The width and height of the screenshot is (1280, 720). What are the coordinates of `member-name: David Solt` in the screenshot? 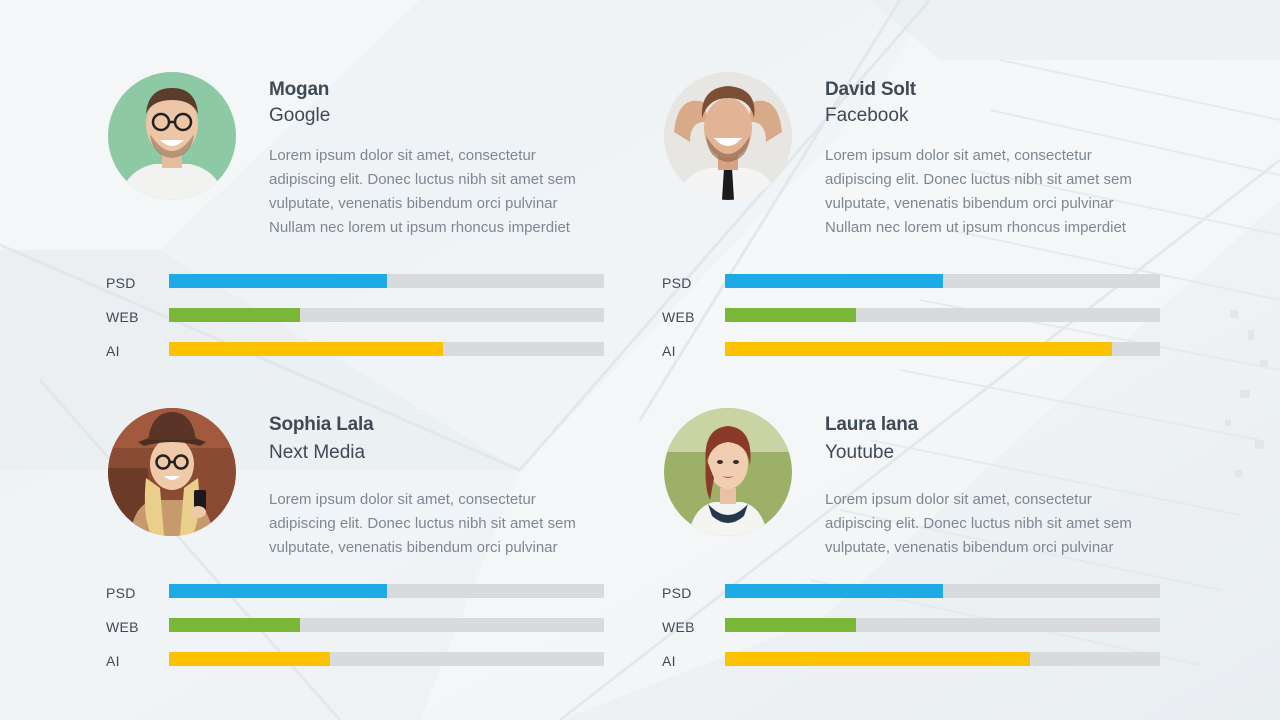 It's located at (870, 89).